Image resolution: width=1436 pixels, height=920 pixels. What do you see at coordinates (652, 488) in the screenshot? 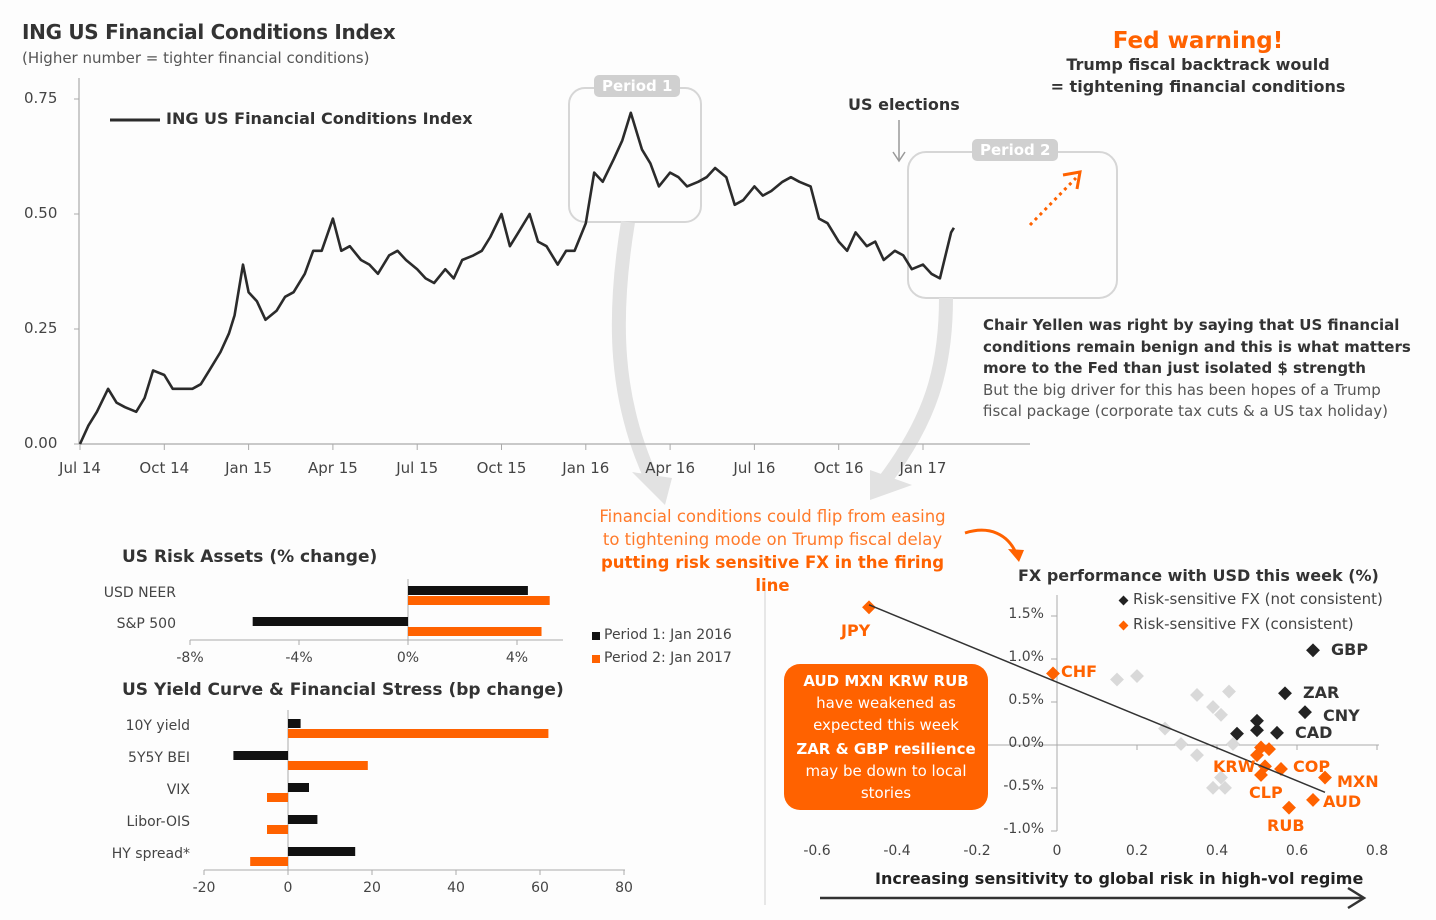
I see `period1-arrow-head` at bounding box center [652, 488].